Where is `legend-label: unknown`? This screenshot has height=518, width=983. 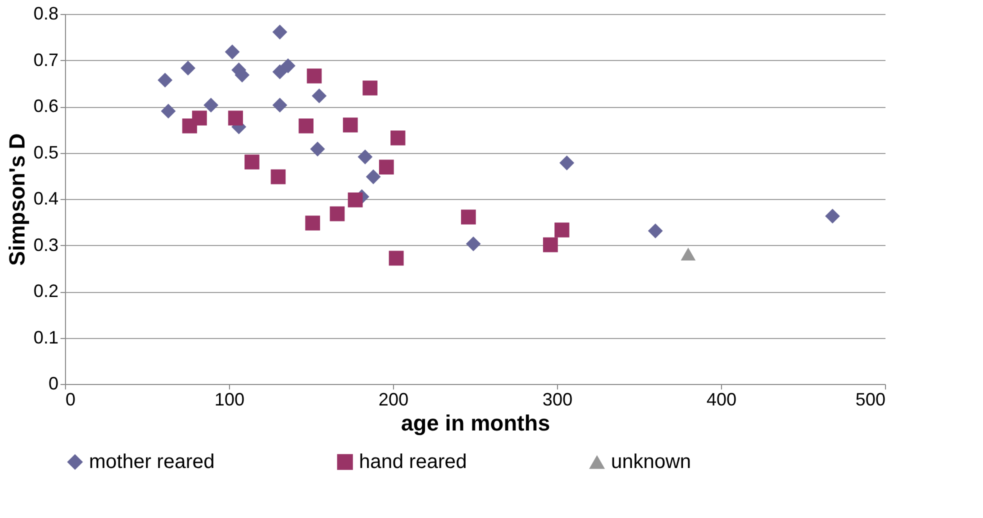 legend-label: unknown is located at coordinates (651, 462).